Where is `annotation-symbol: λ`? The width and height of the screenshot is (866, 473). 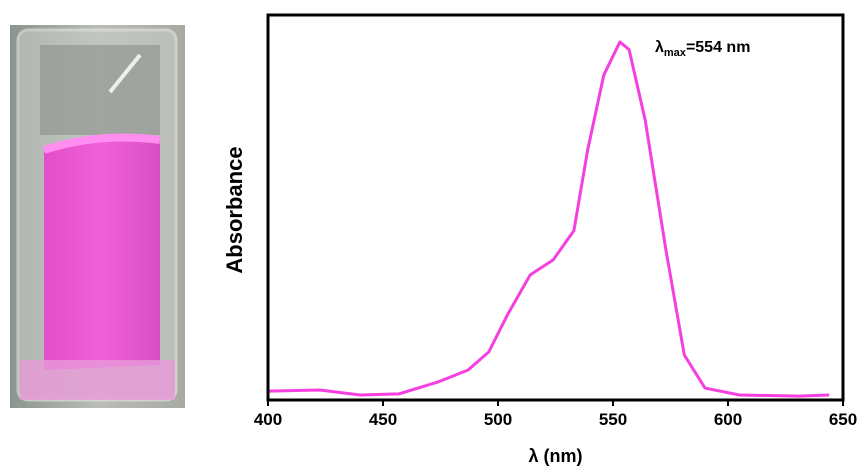 annotation-symbol: λ is located at coordinates (659, 47).